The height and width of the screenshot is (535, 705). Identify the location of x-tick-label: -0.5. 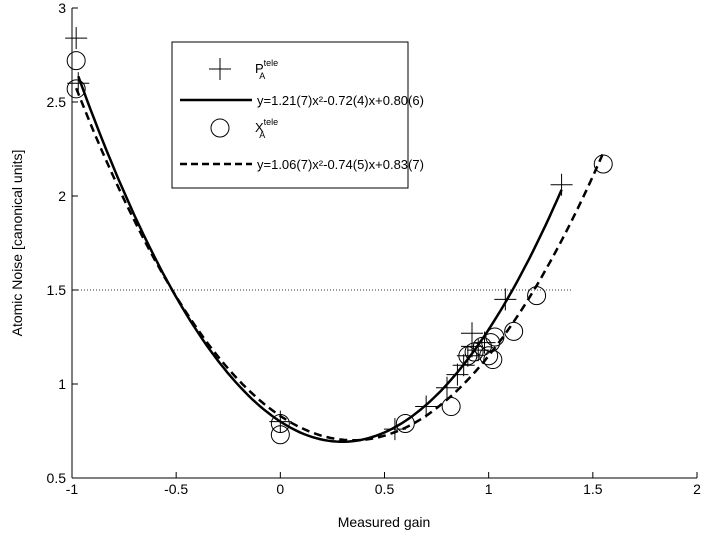
(176, 489).